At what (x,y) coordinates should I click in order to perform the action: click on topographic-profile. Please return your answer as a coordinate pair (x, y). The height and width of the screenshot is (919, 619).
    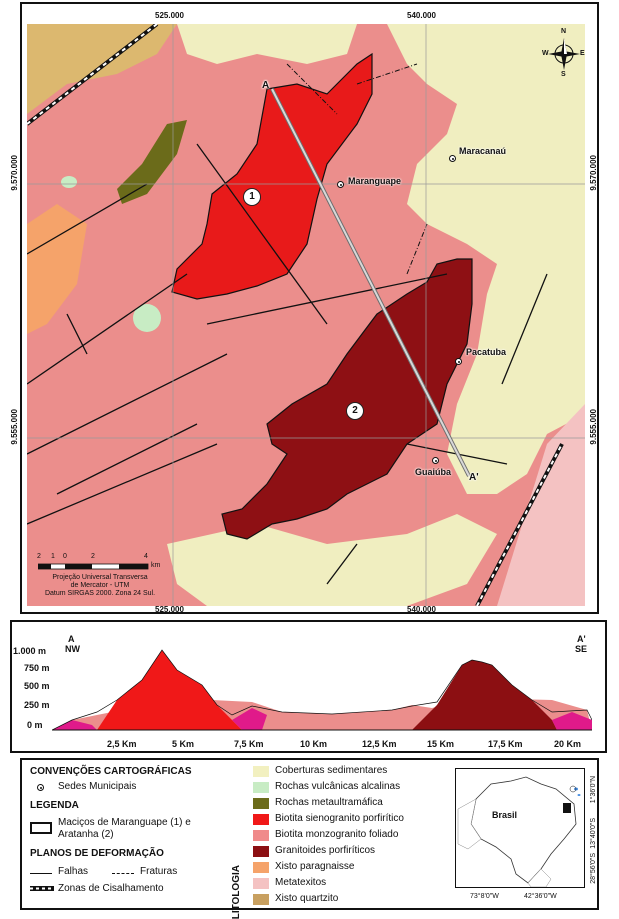
    Looking at the image, I should click on (322, 690).